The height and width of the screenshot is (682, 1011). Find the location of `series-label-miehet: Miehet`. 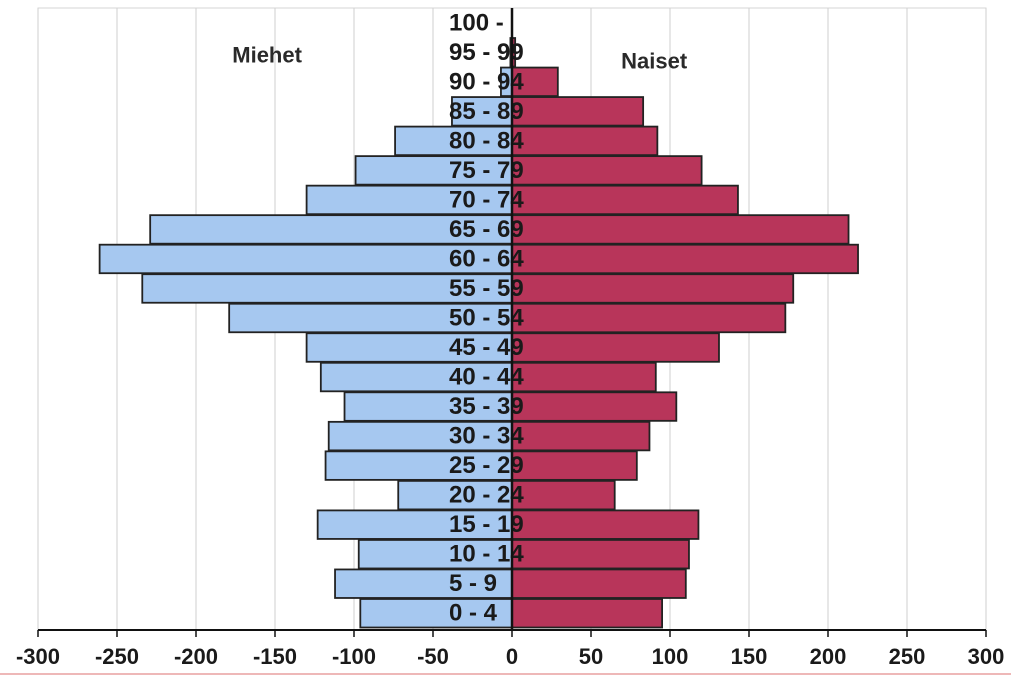

series-label-miehet: Miehet is located at coordinates (267, 55).